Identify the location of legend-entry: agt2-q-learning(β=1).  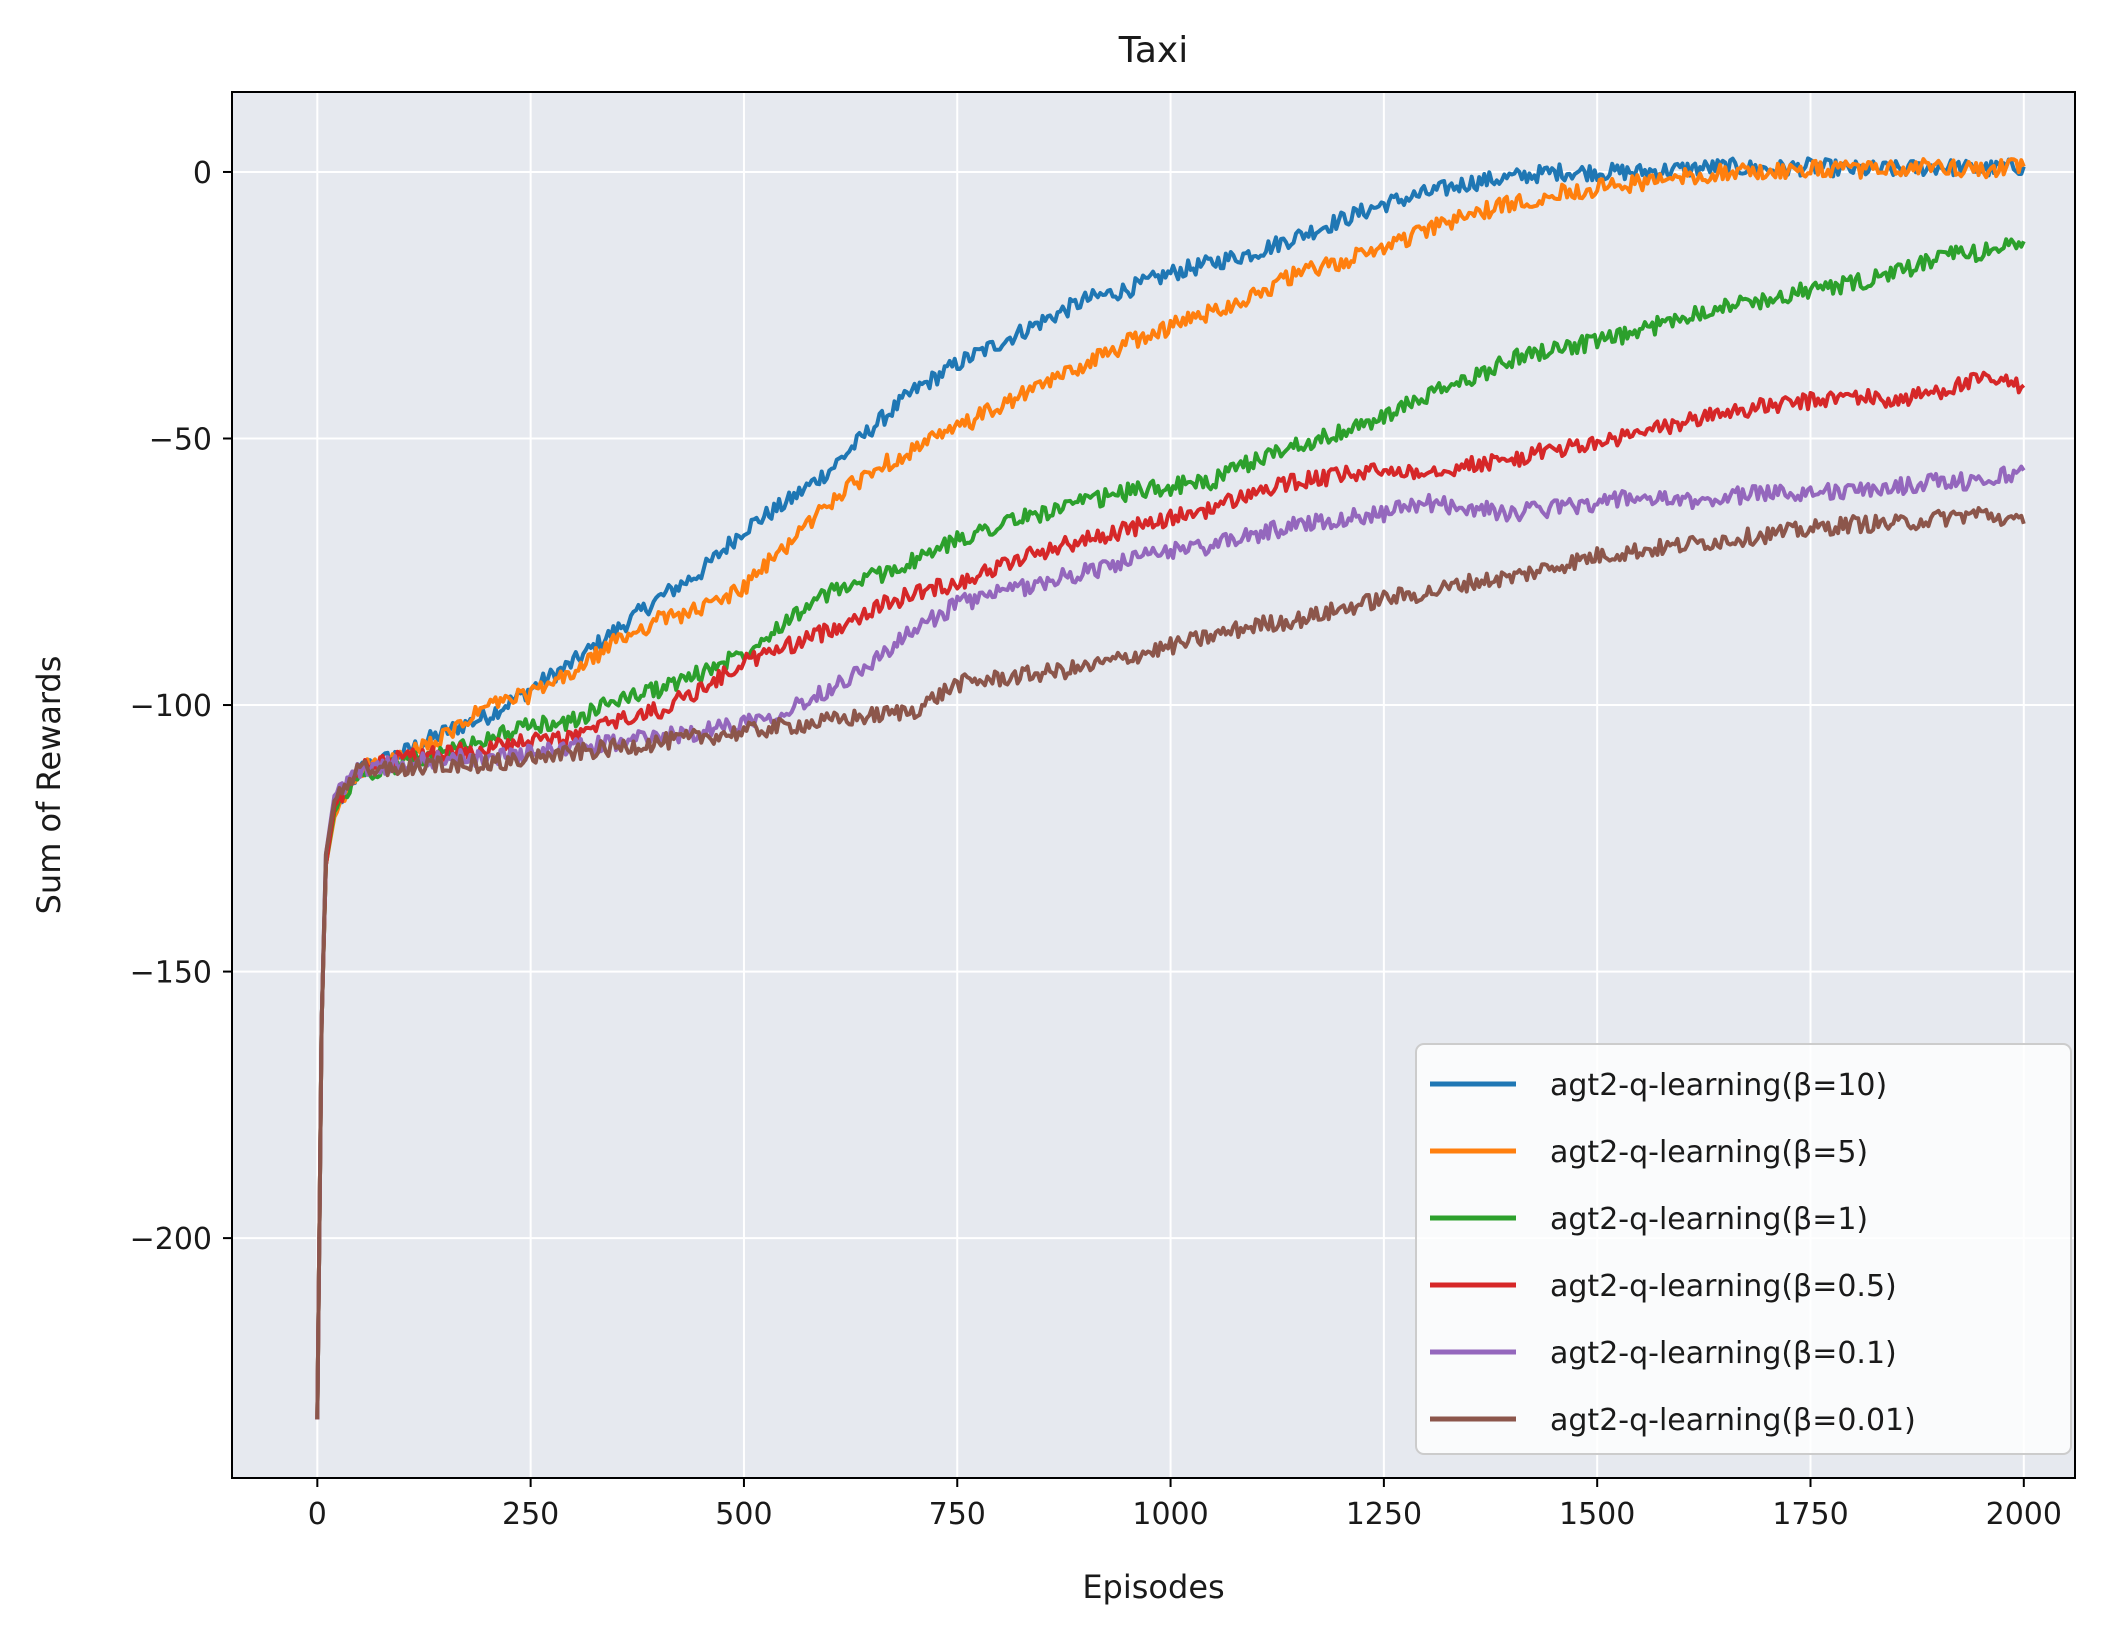
(1709, 1219).